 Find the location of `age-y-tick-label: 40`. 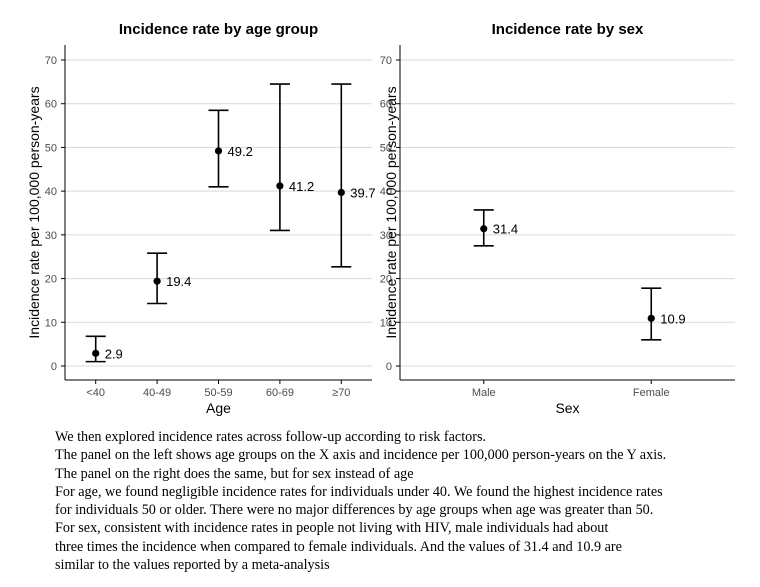

age-y-tick-label: 40 is located at coordinates (51, 192).